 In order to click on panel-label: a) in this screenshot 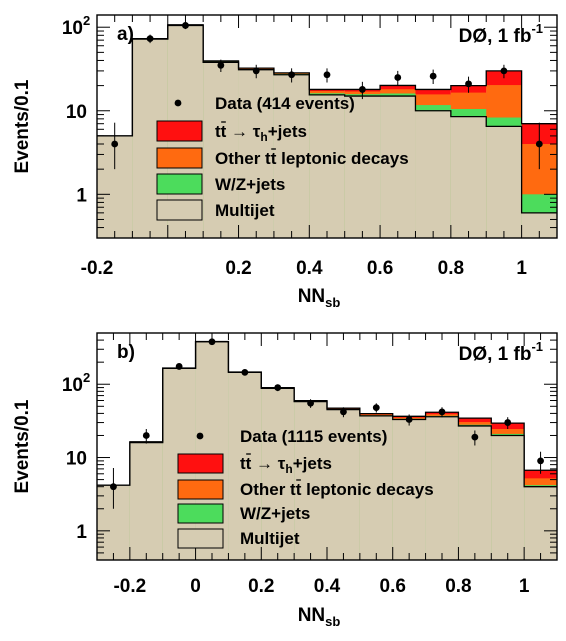, I will do `click(125, 34)`.